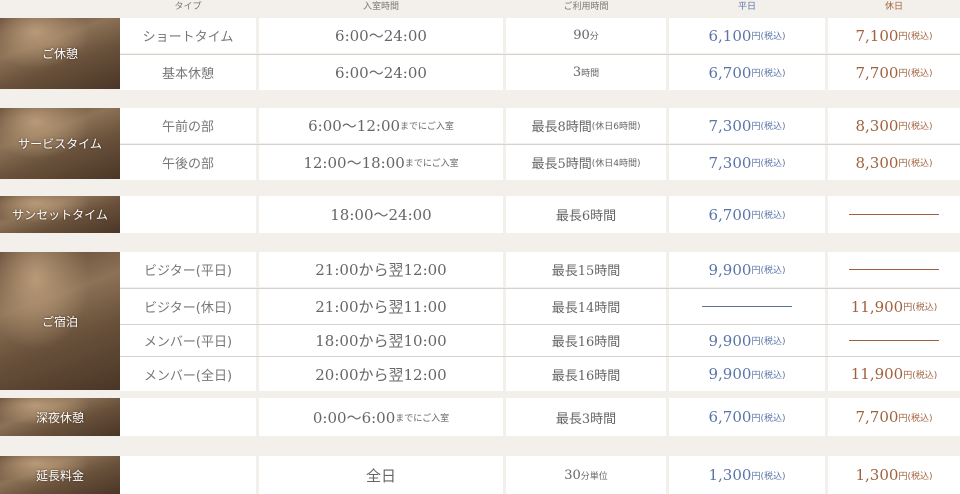 Image resolution: width=960 pixels, height=494 pixels. I want to click on table-row: ビジター(休日) 21:00から翌11:00 最長14時間 11,900 円(税込), so click(540, 306).